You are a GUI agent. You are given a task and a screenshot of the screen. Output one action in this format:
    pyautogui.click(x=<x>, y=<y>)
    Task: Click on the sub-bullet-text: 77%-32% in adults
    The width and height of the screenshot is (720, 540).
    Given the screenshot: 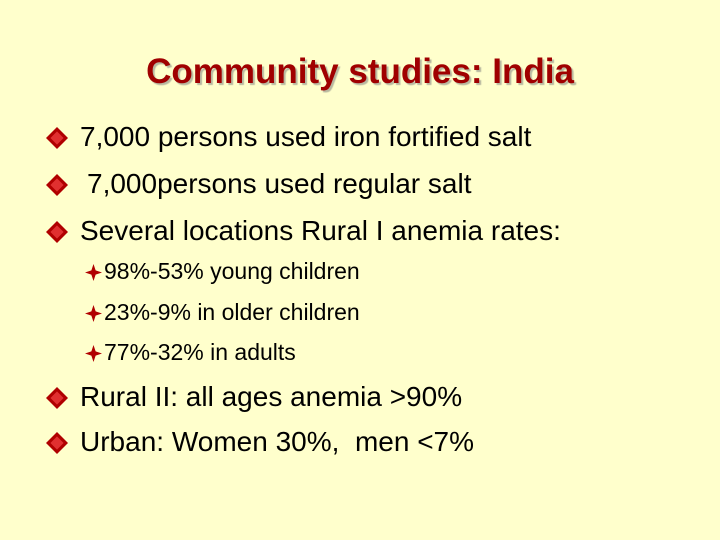 What is the action you would take?
    pyautogui.click(x=200, y=352)
    